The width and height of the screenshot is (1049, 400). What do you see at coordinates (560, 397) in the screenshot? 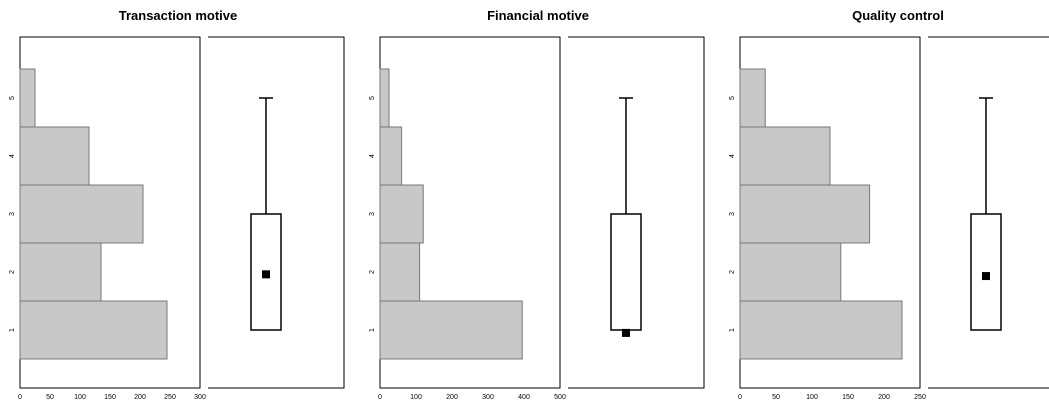
I see `x-tick-label: 500` at bounding box center [560, 397].